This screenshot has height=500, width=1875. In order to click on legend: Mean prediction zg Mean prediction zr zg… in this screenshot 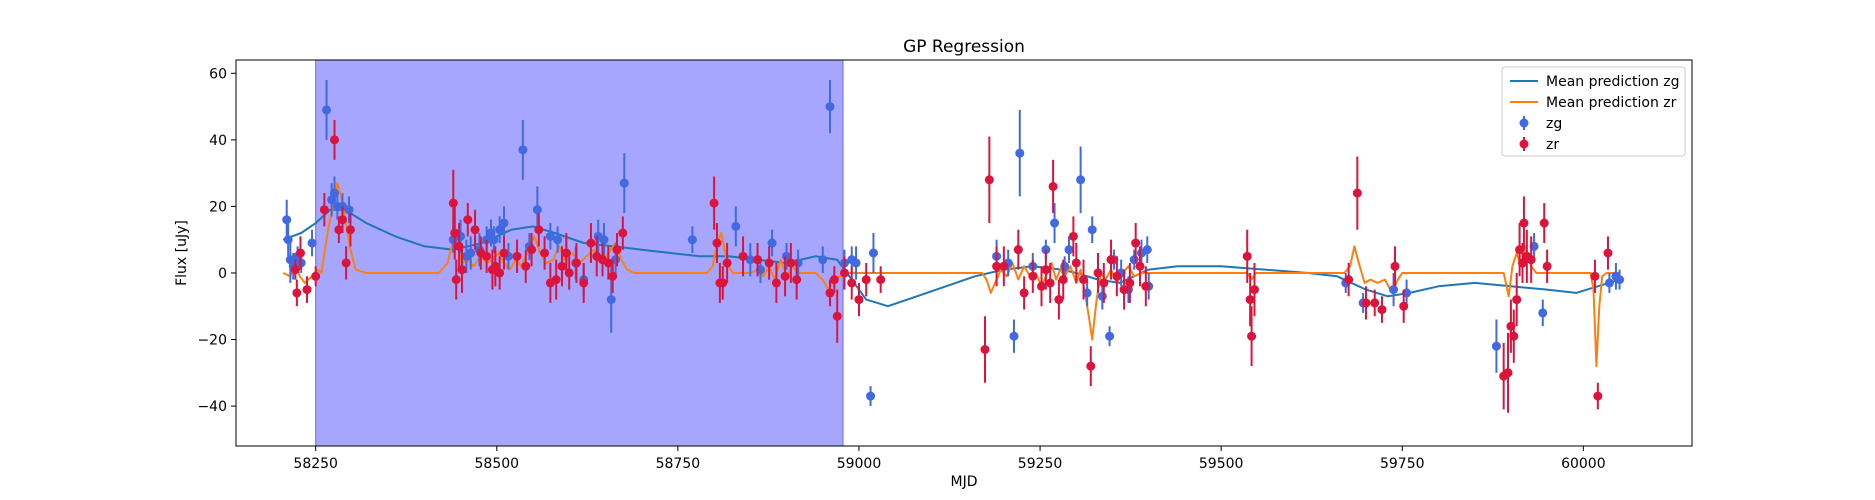, I will do `click(1593, 111)`.